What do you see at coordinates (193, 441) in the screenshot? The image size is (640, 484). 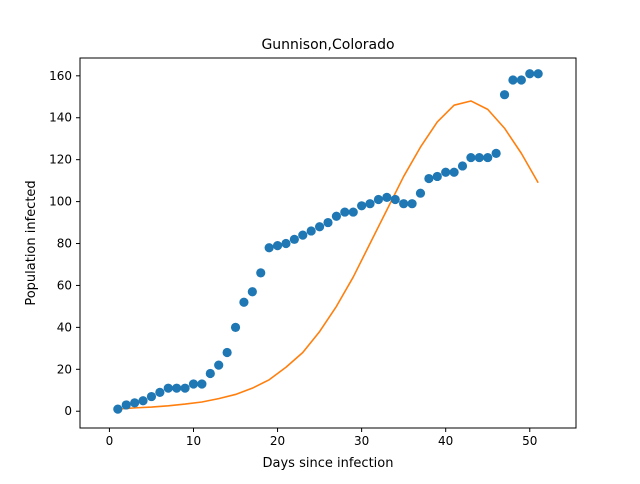 I see `x-tick-label: 10` at bounding box center [193, 441].